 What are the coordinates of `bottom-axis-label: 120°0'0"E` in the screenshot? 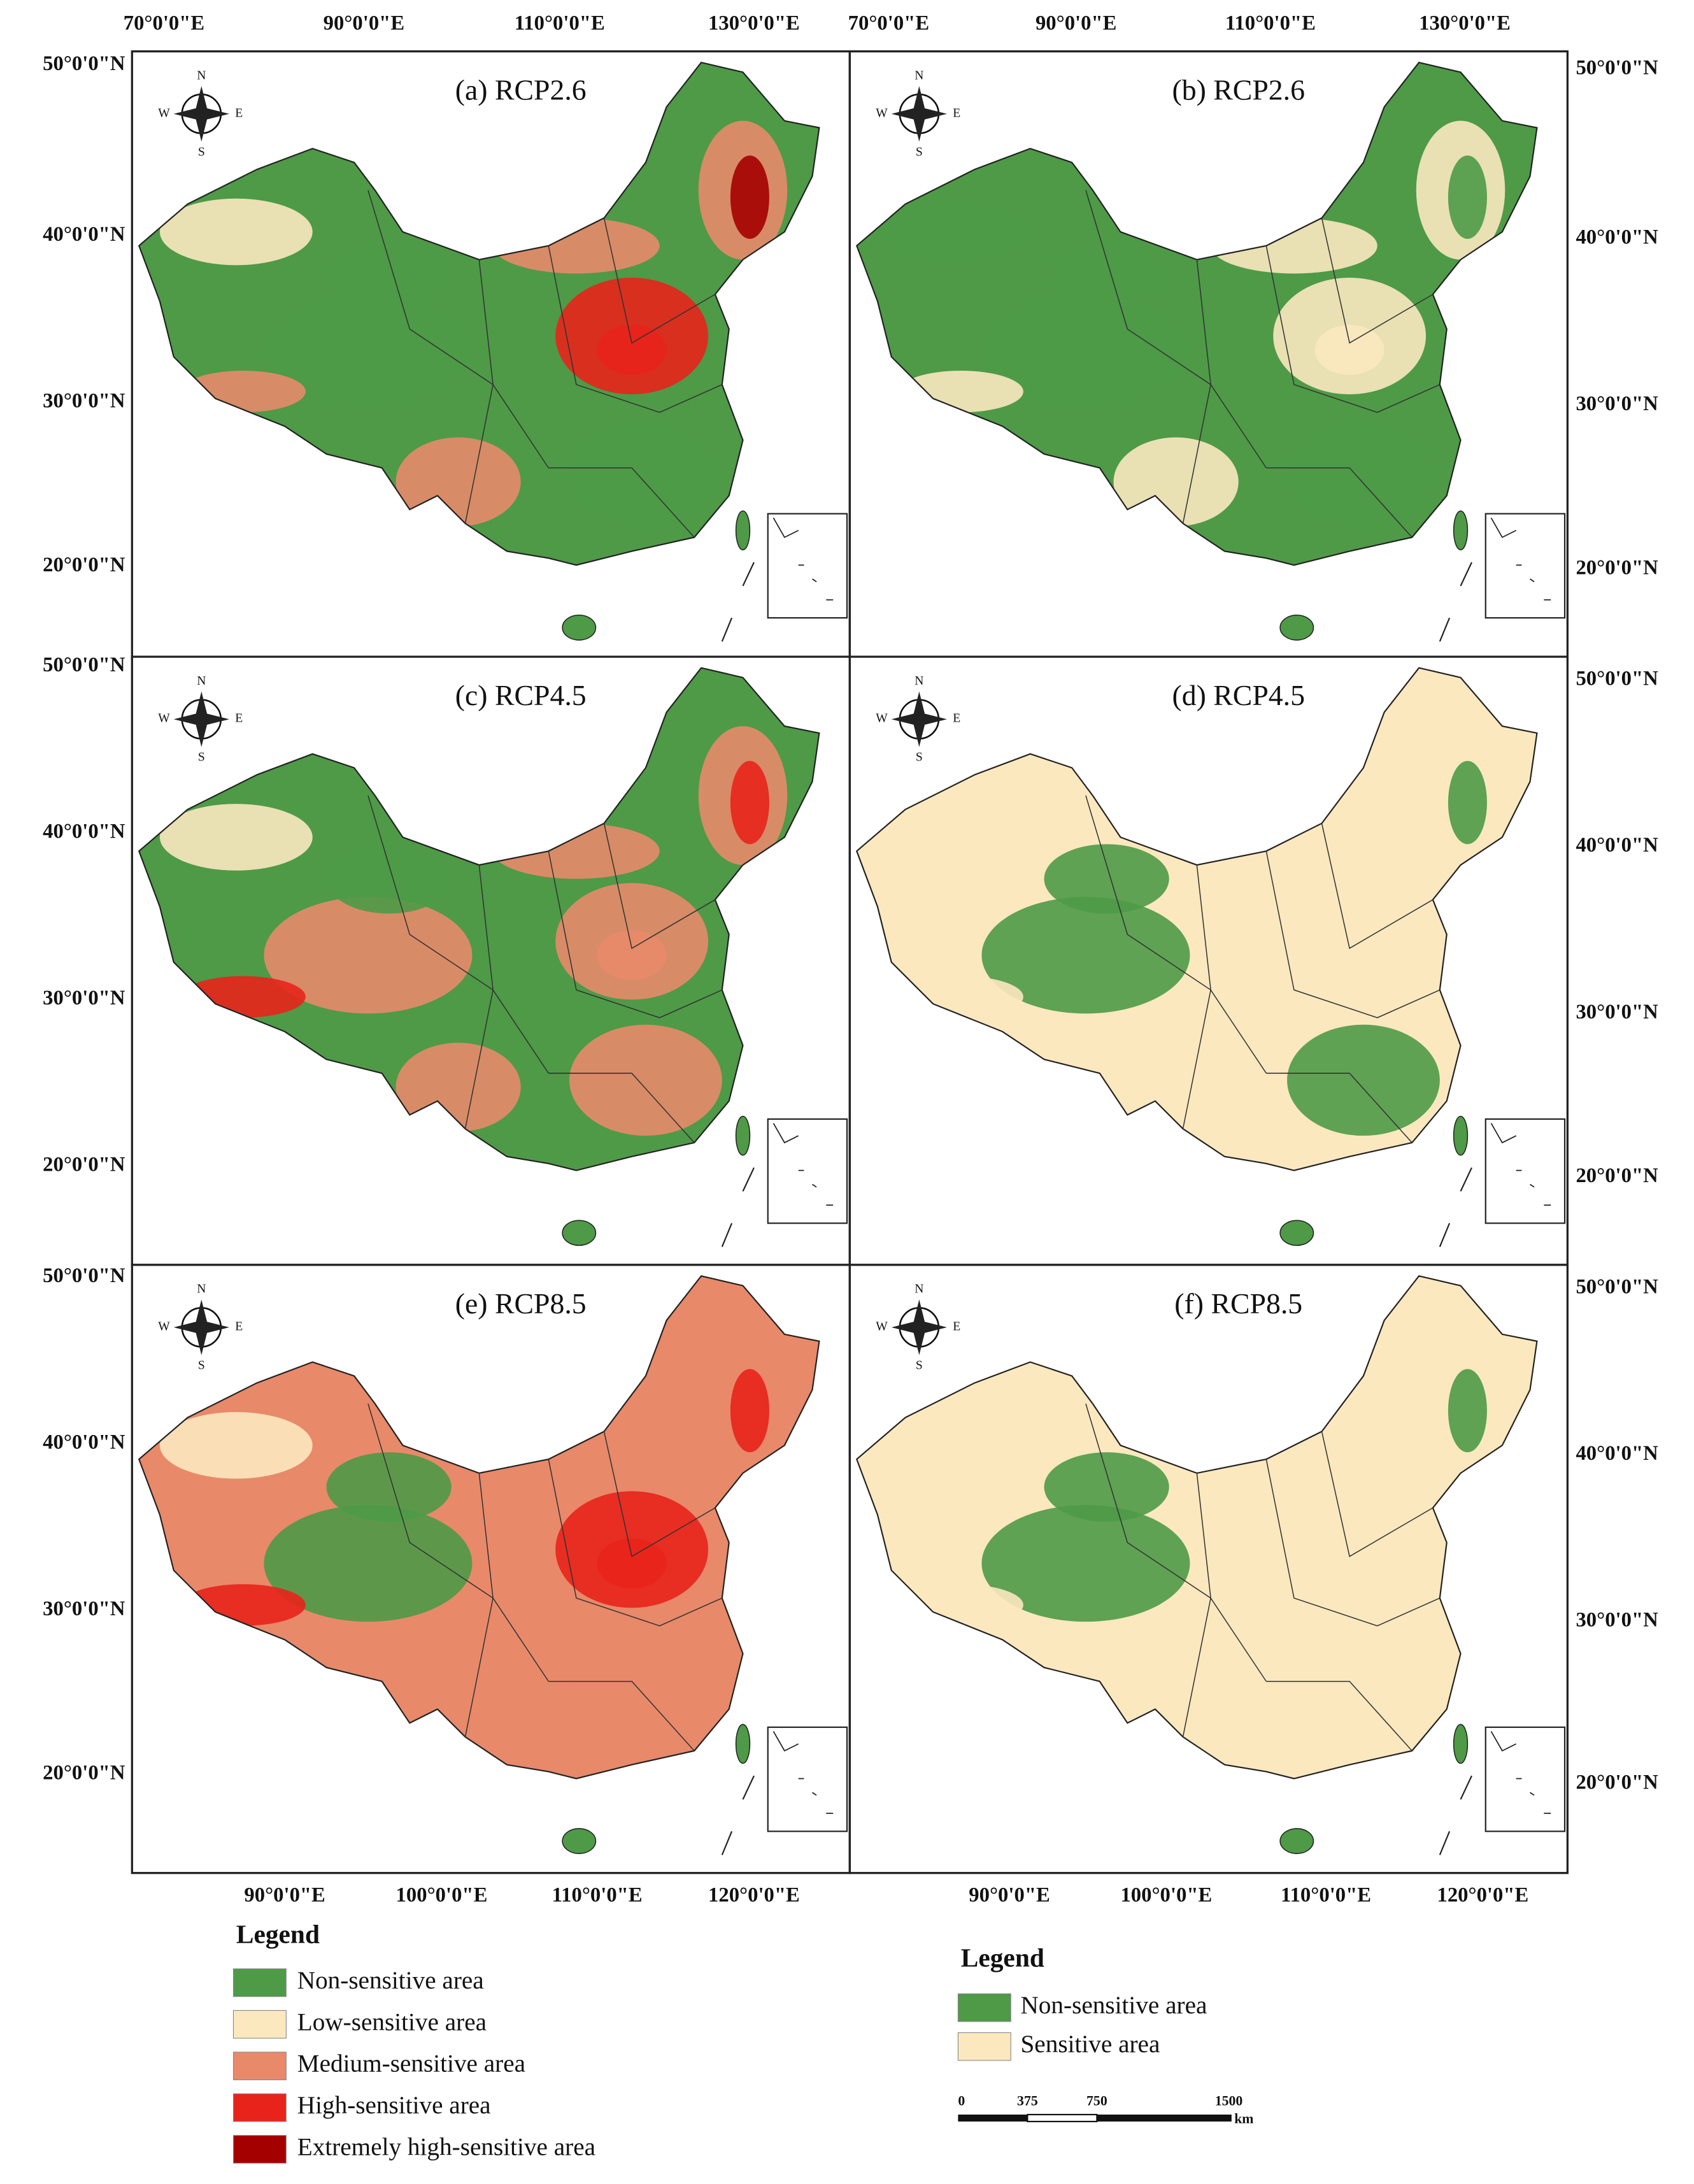 It's located at (754, 1894).